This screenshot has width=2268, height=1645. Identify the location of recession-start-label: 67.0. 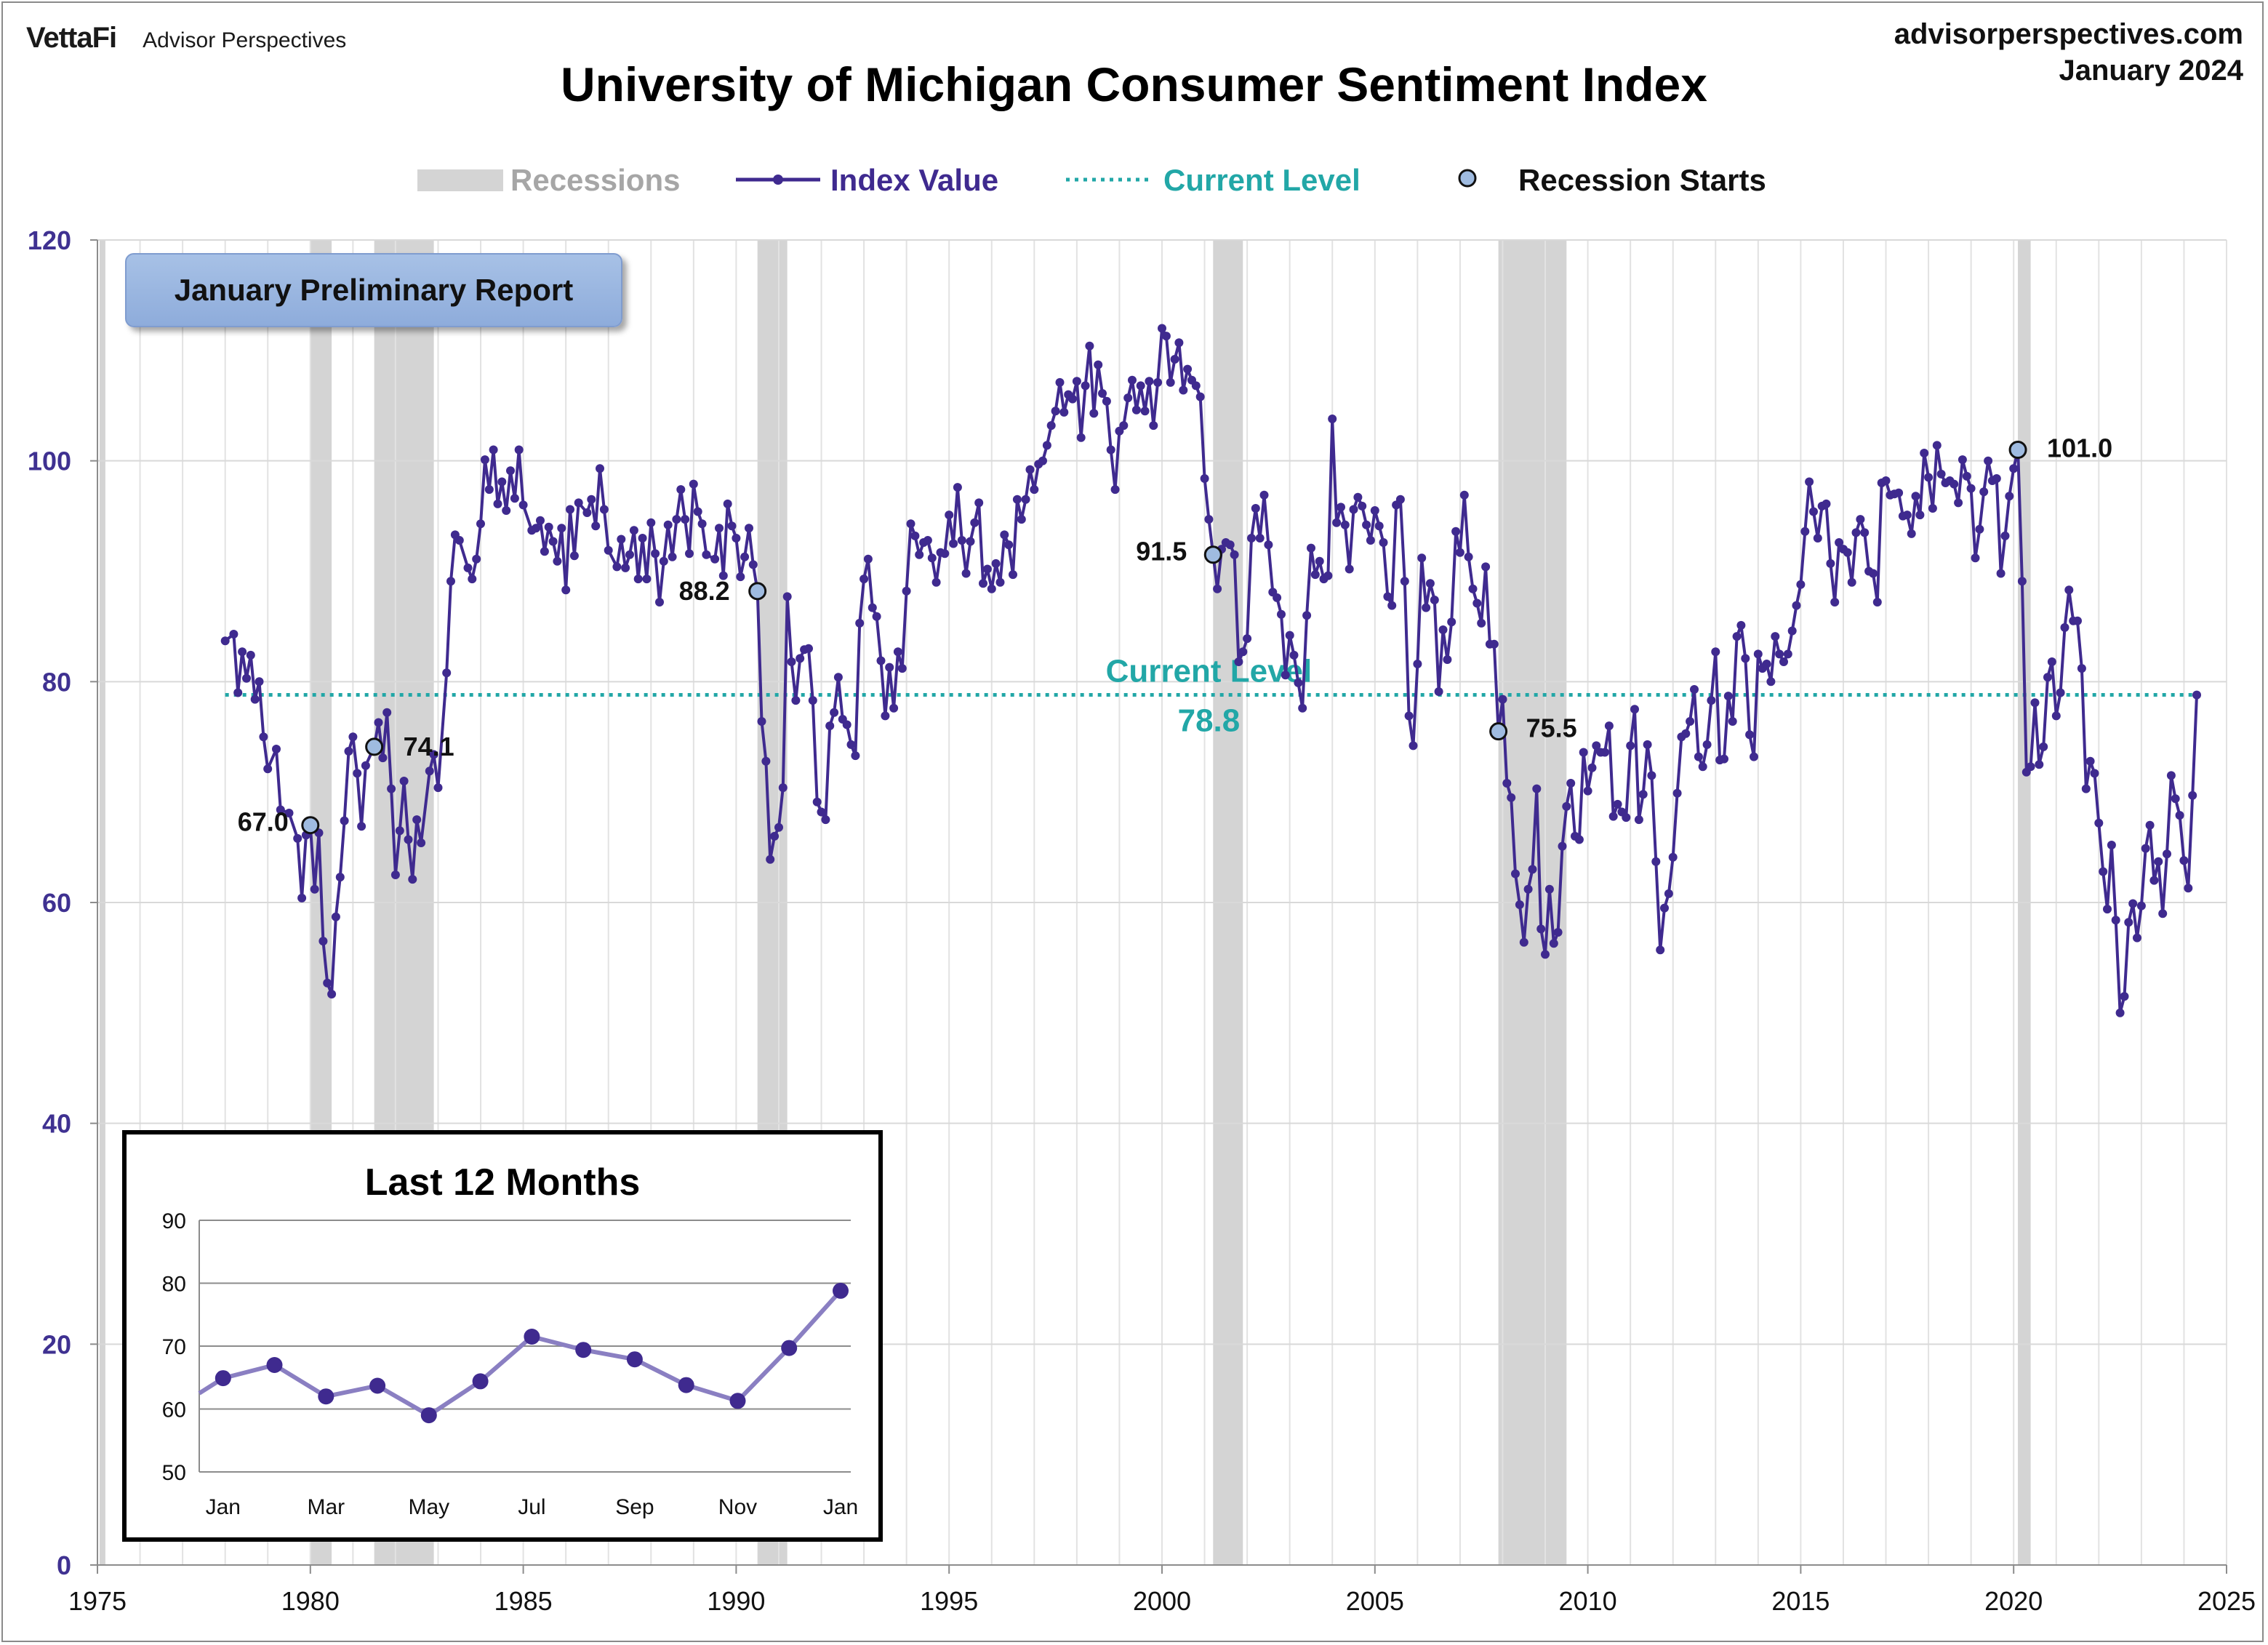
(263, 822).